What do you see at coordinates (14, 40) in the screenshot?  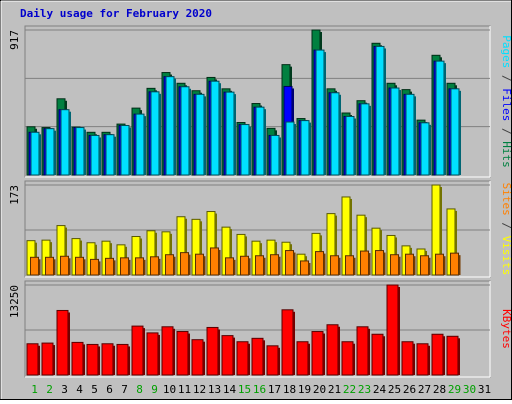 I see `panel-hits-max-label: 917` at bounding box center [14, 40].